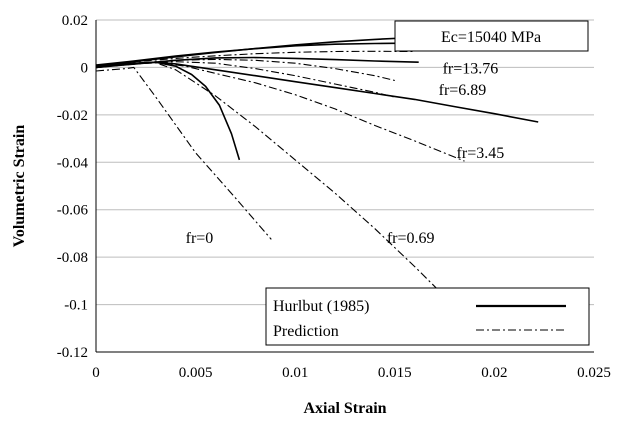 Image resolution: width=617 pixels, height=423 pixels. I want to click on x-tick-label: 0.005, so click(196, 373).